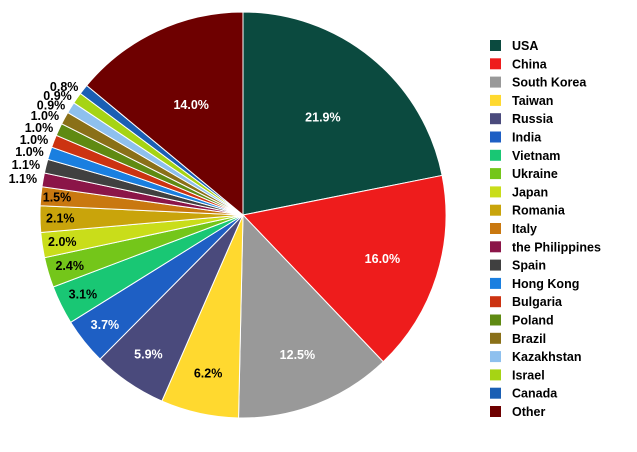 This screenshot has width=637, height=452. Describe the element at coordinates (29, 152) in the screenshot. I see `slice-label-hong-kong: 1.0%` at that location.